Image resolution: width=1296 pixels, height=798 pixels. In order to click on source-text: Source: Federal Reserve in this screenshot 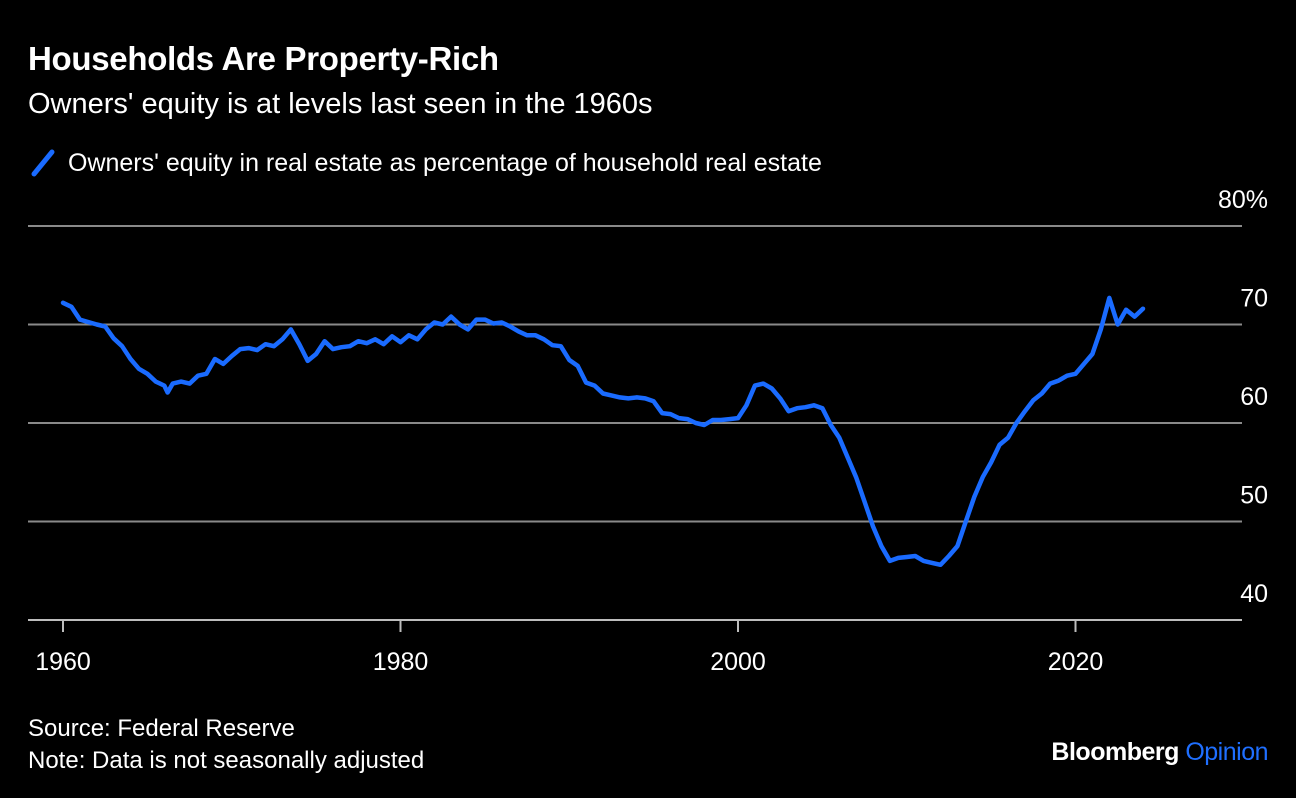, I will do `click(161, 728)`.